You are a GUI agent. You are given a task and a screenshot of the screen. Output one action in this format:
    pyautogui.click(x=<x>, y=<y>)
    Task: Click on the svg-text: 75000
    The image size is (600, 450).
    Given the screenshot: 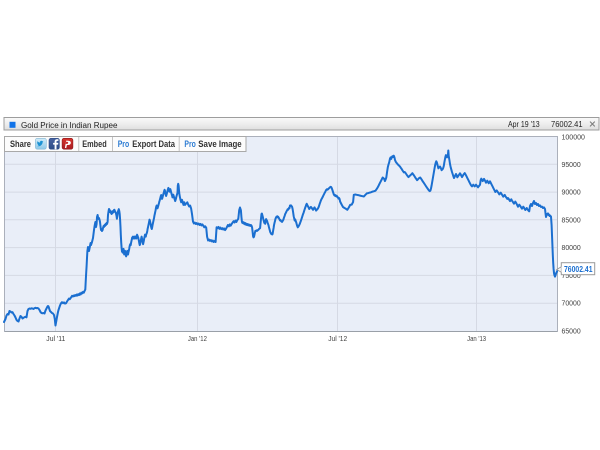 What is the action you would take?
    pyautogui.click(x=571, y=275)
    